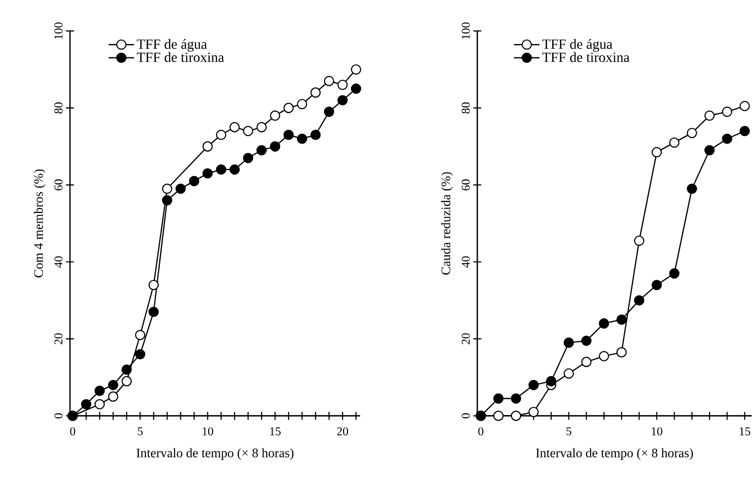 The image size is (754, 490). I want to click on x-tick-label: 20, so click(342, 431).